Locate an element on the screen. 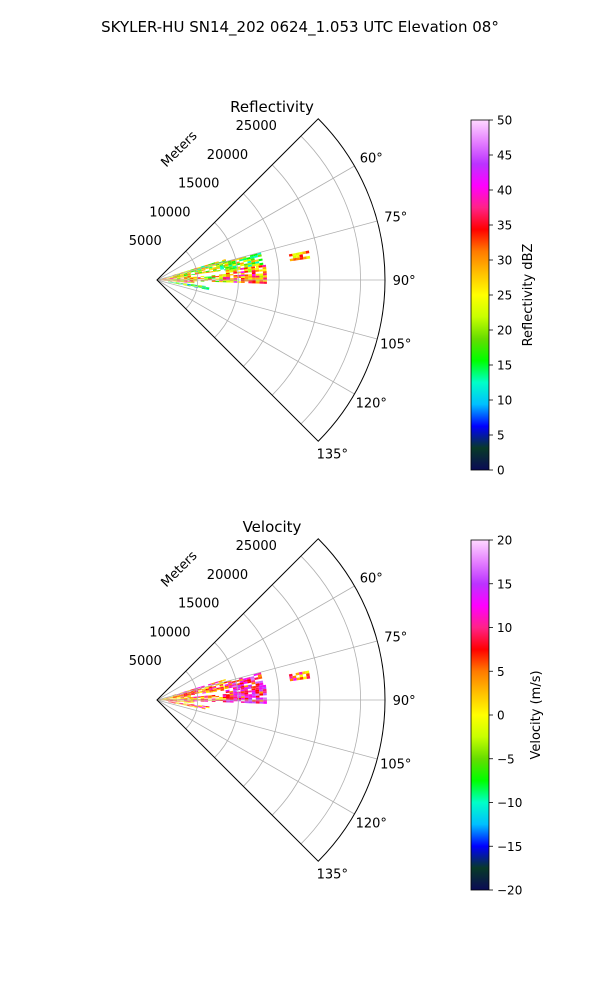 The image size is (600, 1000). colorbar-tick-label: 35 is located at coordinates (504, 226).